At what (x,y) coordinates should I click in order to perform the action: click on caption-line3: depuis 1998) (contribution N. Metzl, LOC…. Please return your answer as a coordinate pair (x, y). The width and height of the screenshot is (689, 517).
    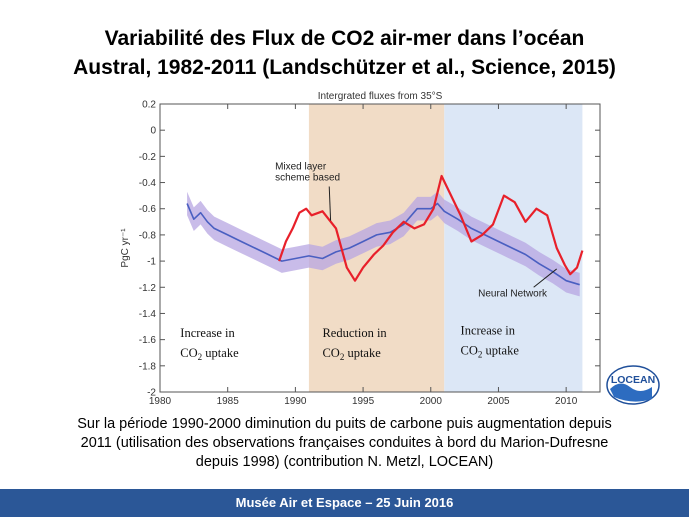
    Looking at the image, I should click on (344, 462).